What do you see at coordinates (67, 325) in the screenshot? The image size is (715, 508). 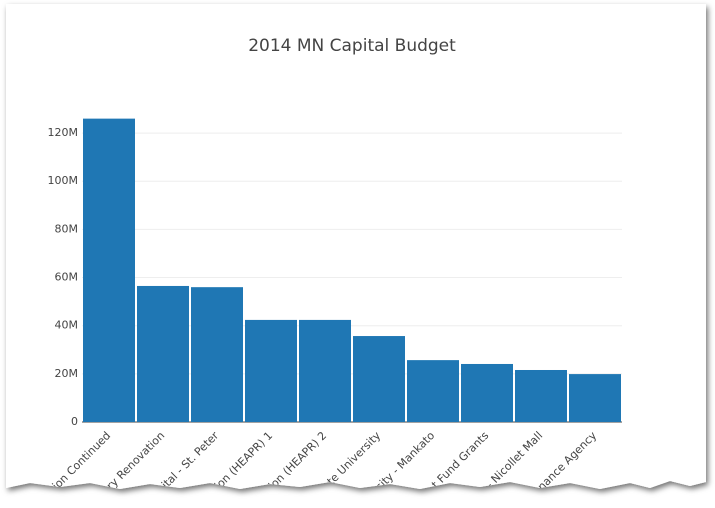 I see `y-tick-label: 40M` at bounding box center [67, 325].